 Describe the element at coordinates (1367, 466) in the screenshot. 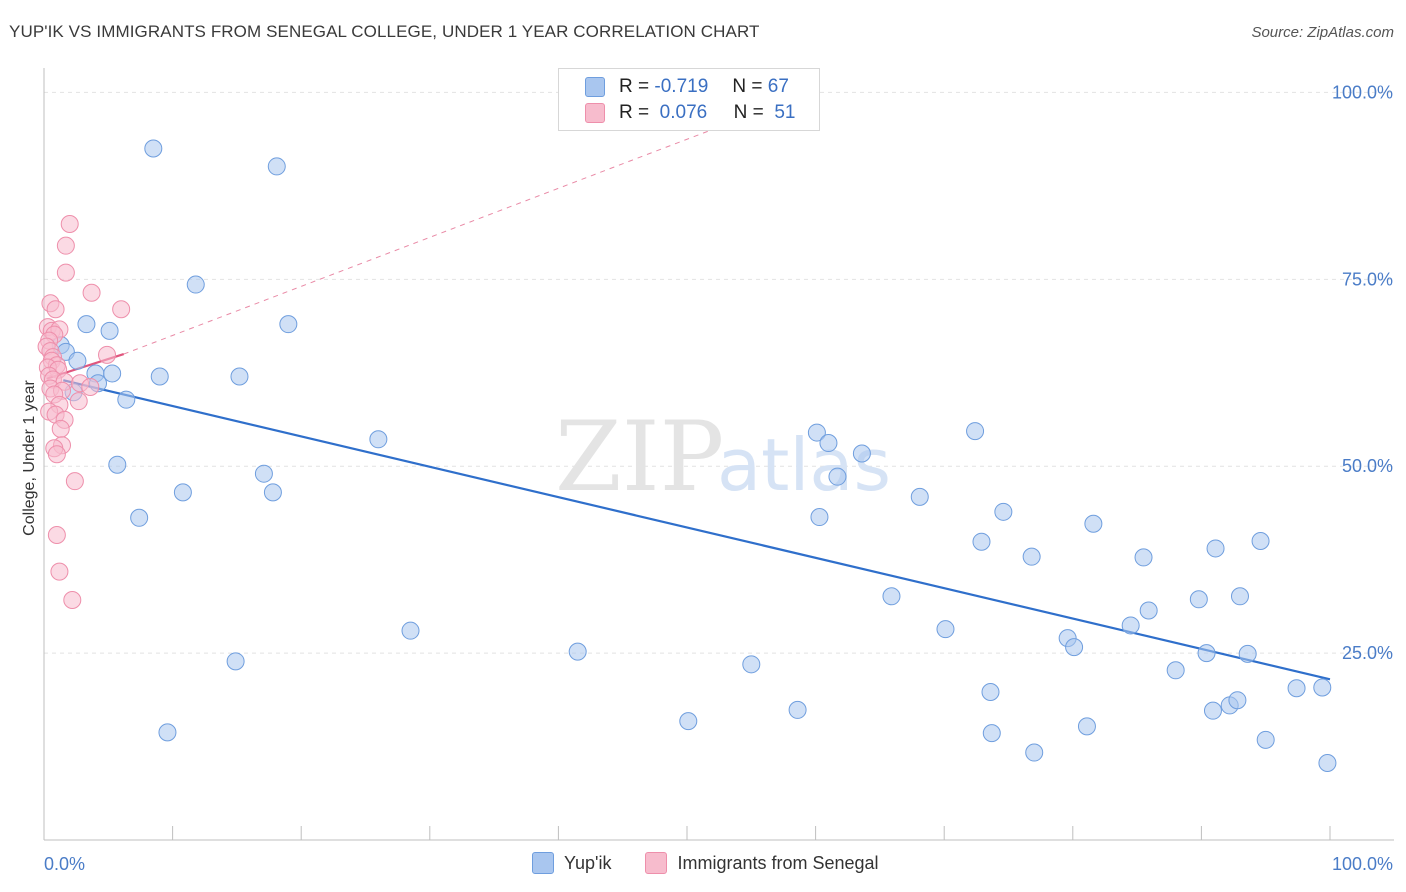

I see `y-tick-label: 50.0%` at that location.